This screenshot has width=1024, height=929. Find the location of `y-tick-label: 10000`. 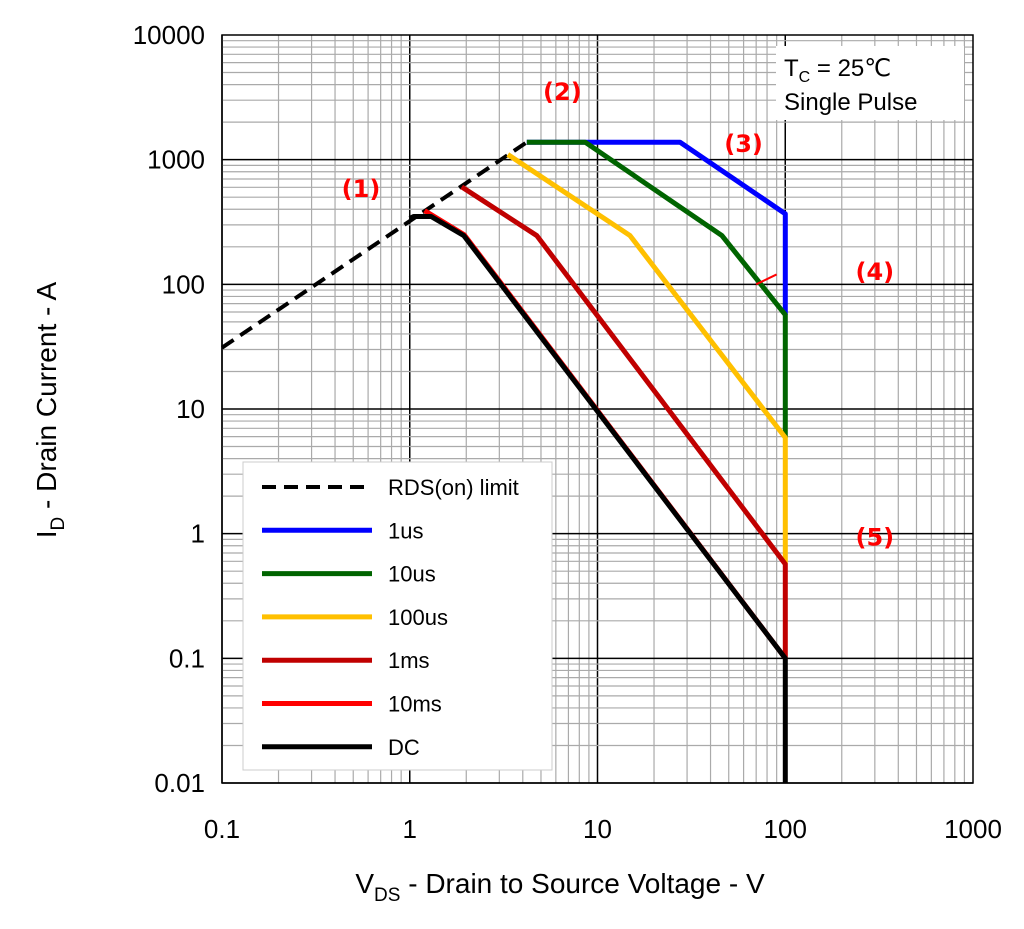

y-tick-label: 10000 is located at coordinates (169, 35).